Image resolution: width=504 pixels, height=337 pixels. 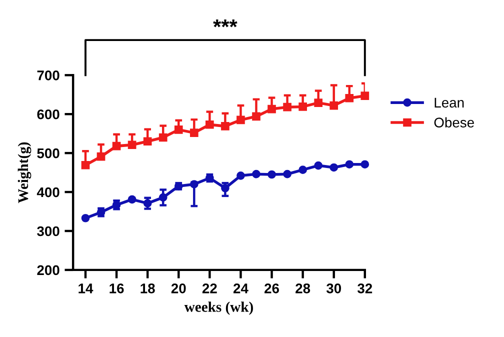 What do you see at coordinates (147, 289) in the screenshot?
I see `x-tick-label: 18` at bounding box center [147, 289].